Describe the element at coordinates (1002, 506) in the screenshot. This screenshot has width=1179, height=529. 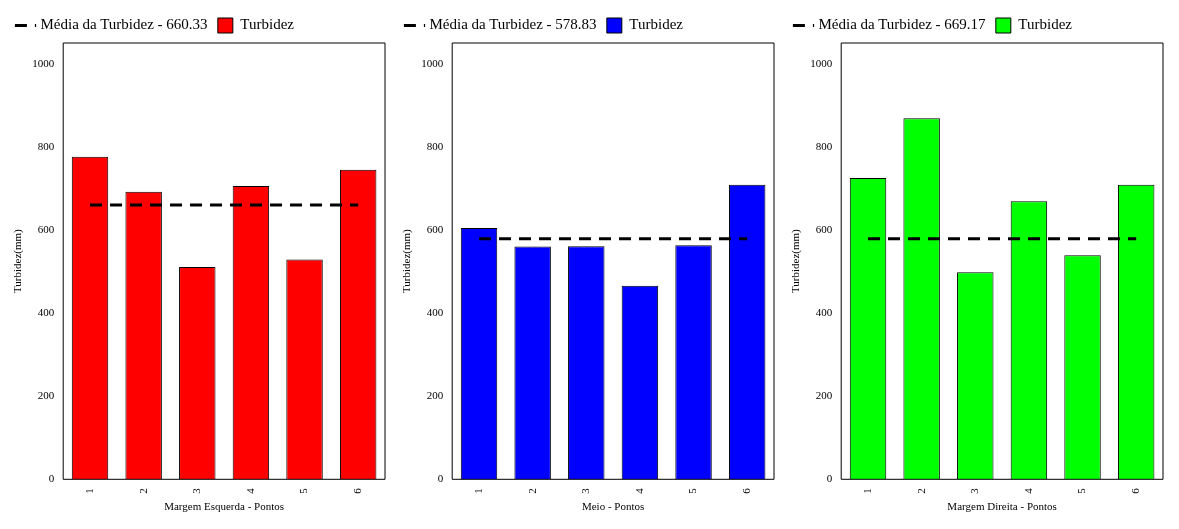
I see `x-axis-title: Margem Direita - Pontos` at that location.